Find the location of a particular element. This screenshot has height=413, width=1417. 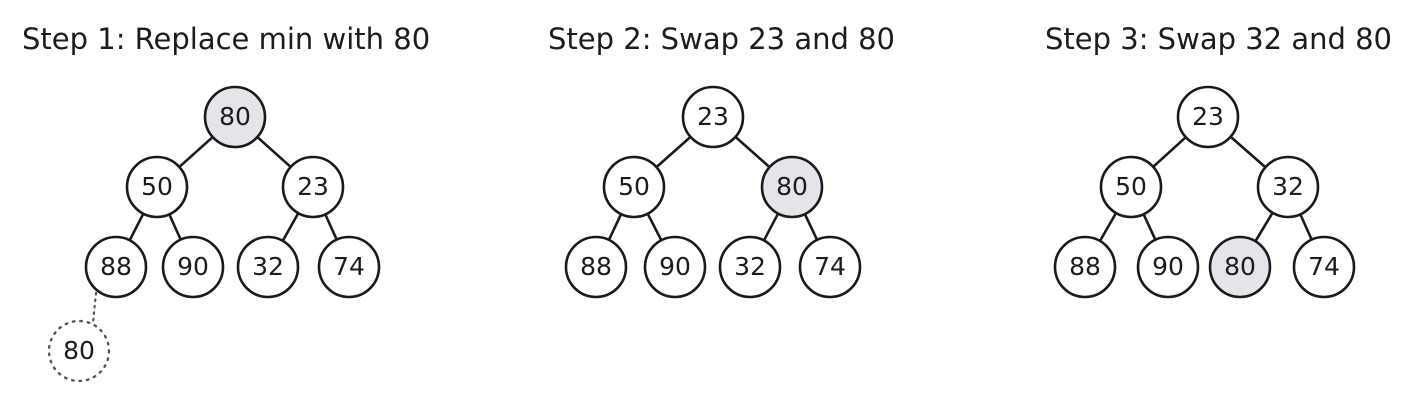

step-1-title: Step 1: Replace min with 80 is located at coordinates (226, 39).